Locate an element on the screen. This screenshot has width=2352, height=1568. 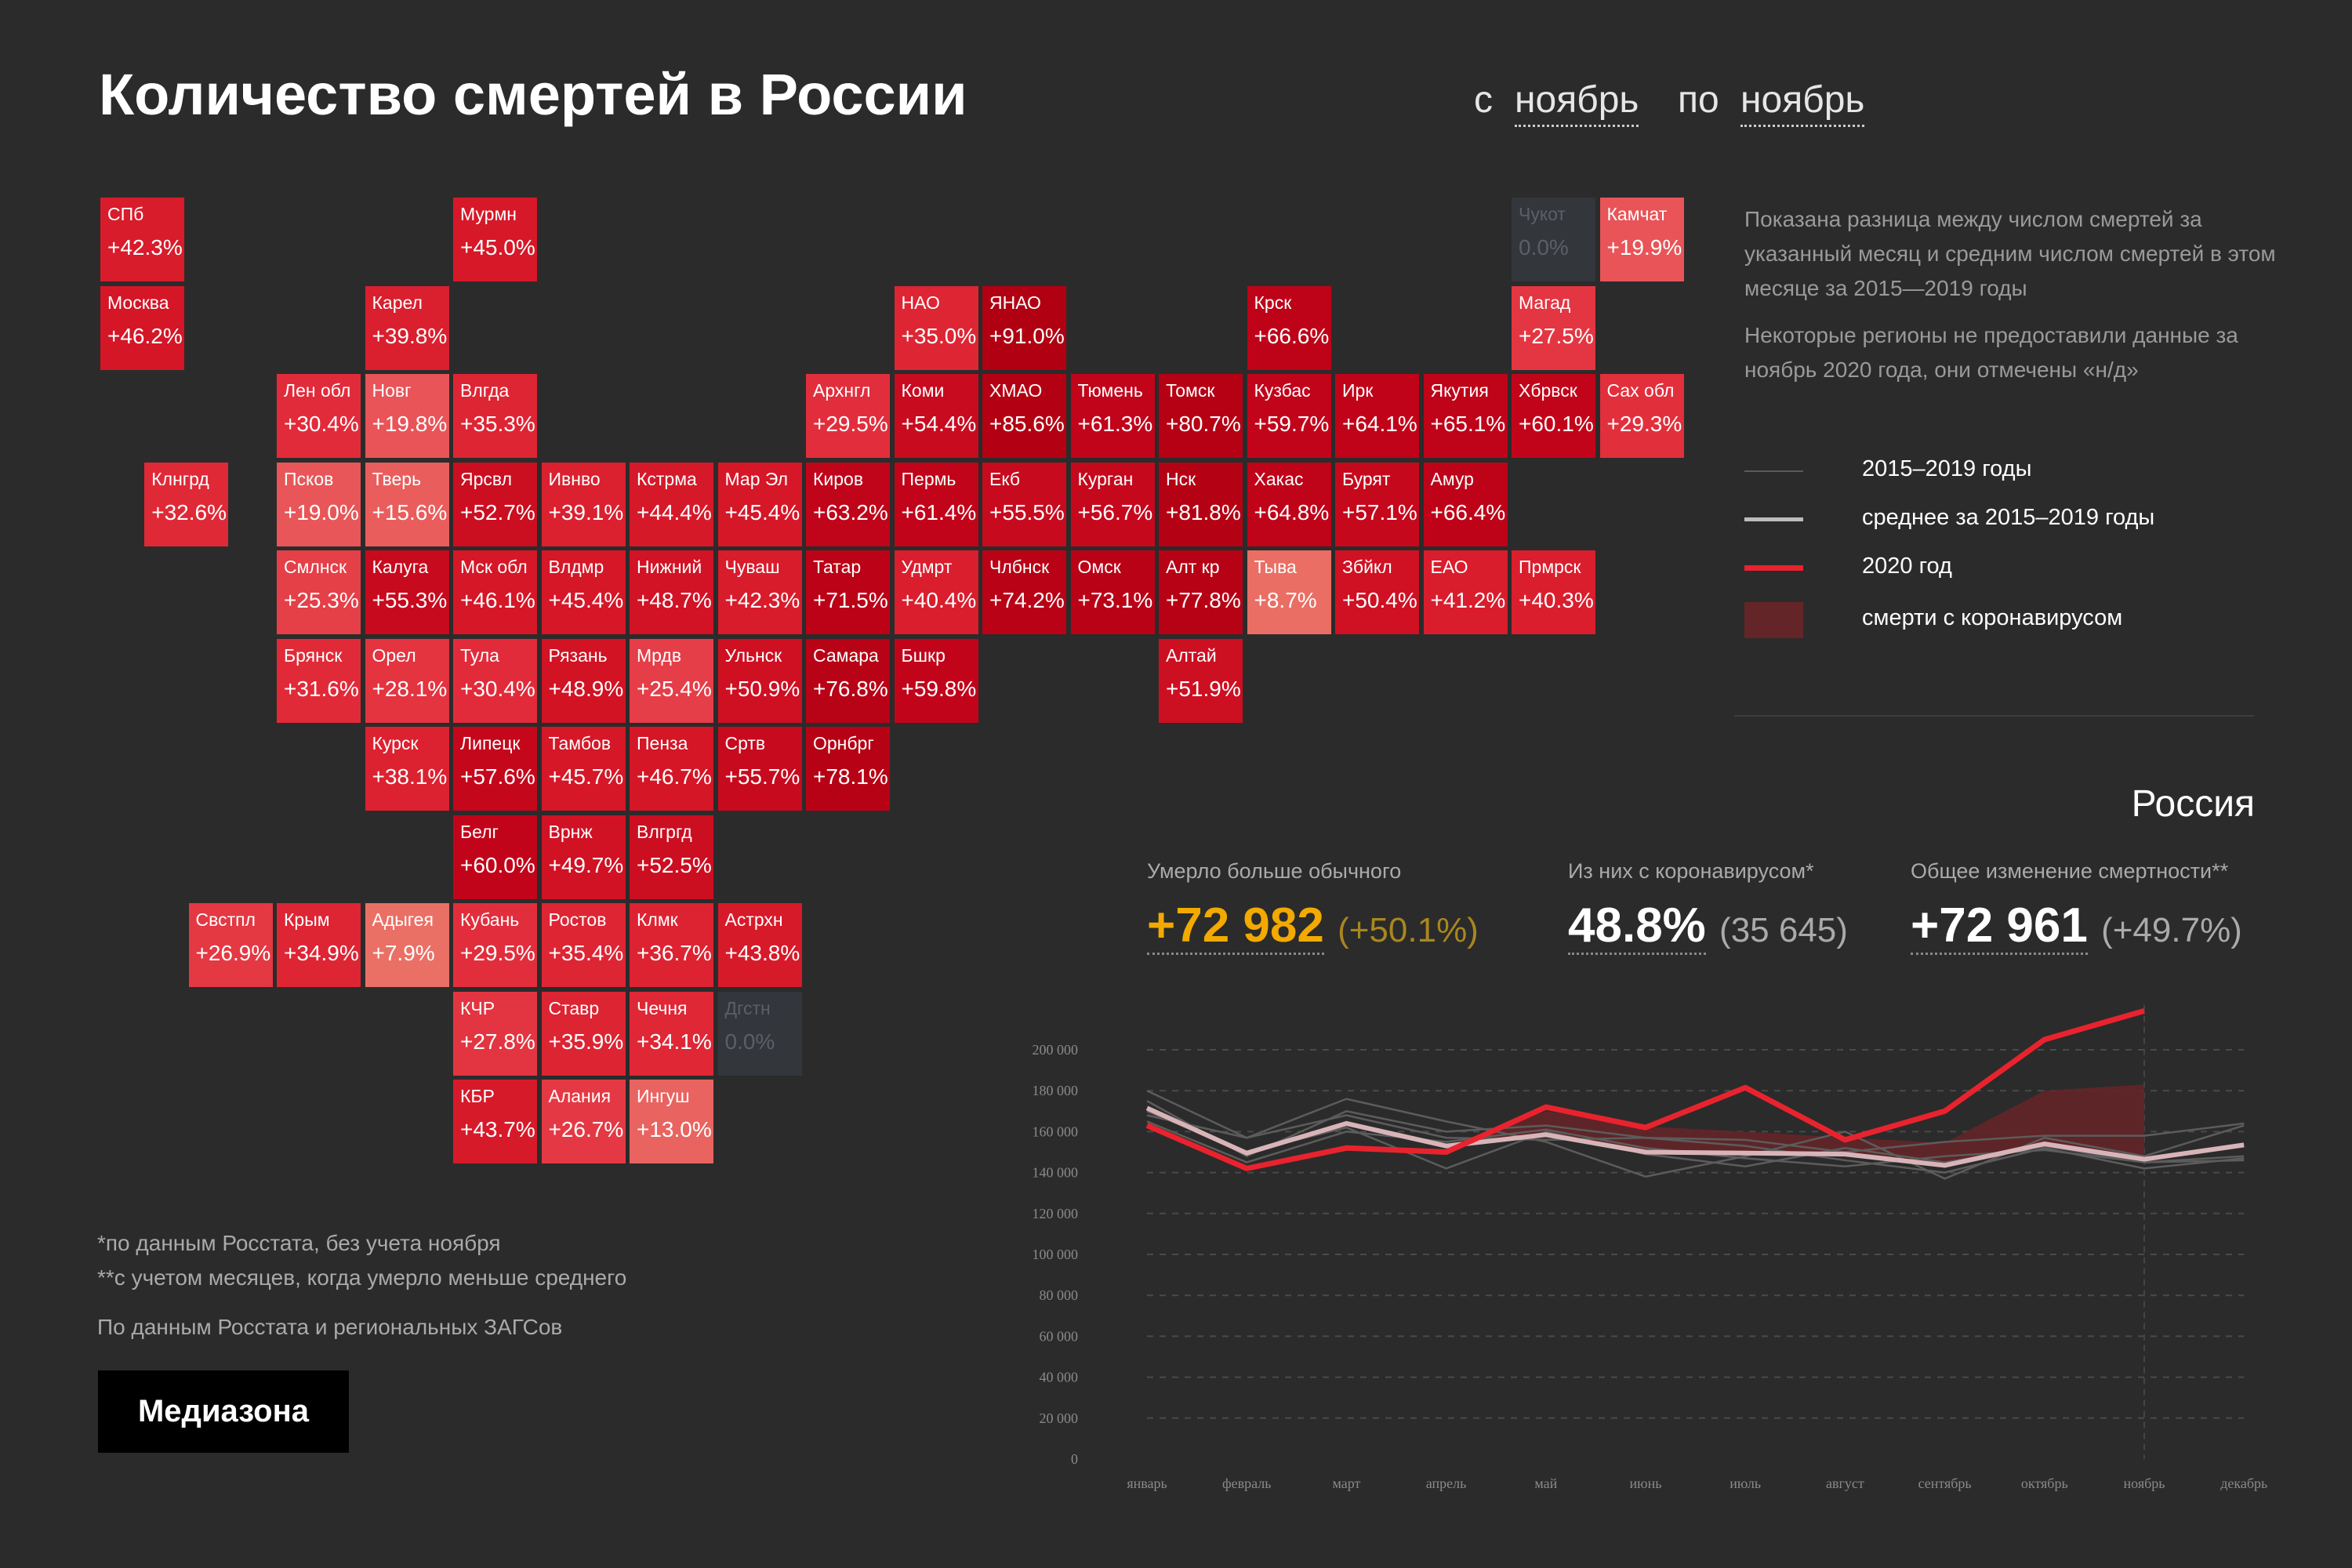
from-month-select: ноябрь is located at coordinates (1577, 102).